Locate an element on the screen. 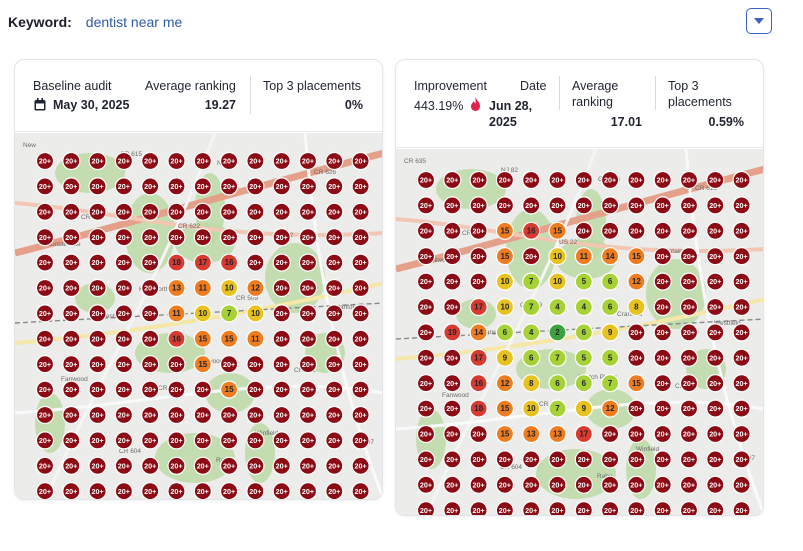 The width and height of the screenshot is (803, 551). rank-marker: 12 is located at coordinates (610, 408).